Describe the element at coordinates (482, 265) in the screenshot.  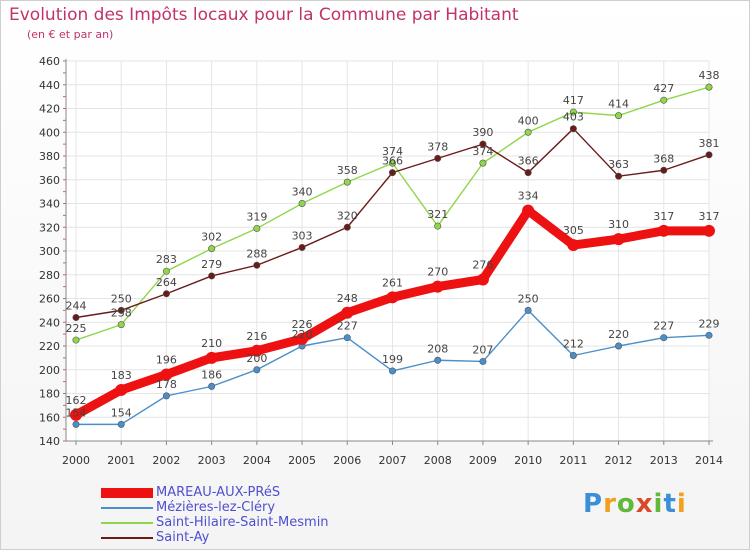
I see `data-label-0: 276` at that location.